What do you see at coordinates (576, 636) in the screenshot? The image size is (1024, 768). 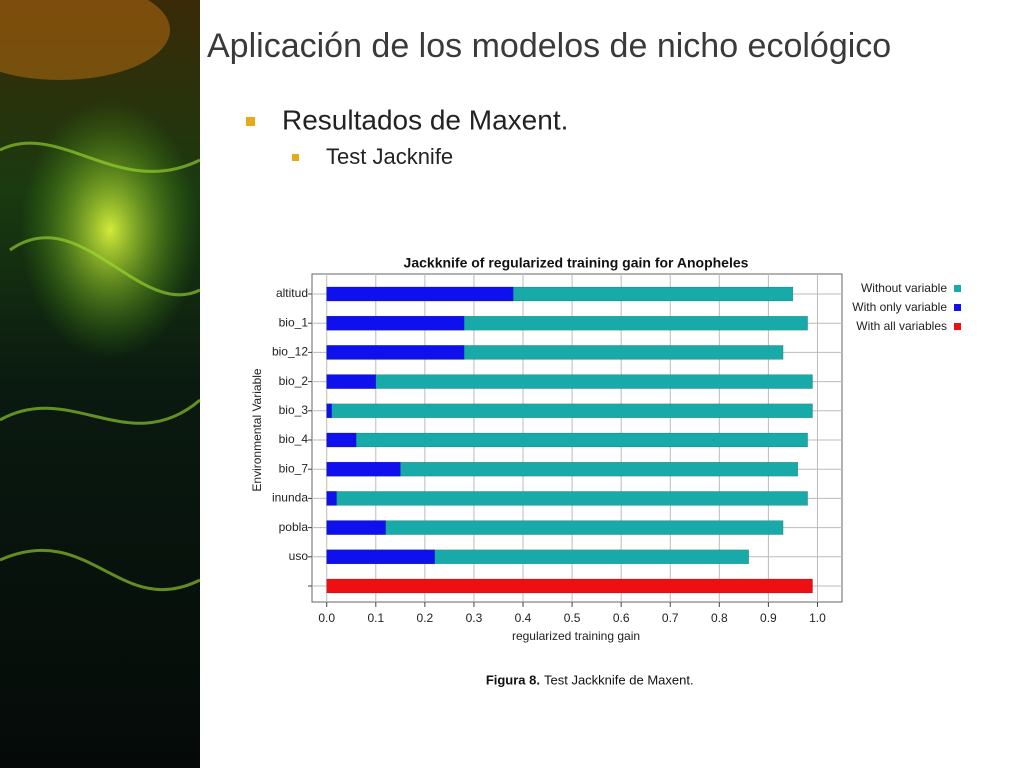 I see `x-axis-label: regularized training gain` at bounding box center [576, 636].